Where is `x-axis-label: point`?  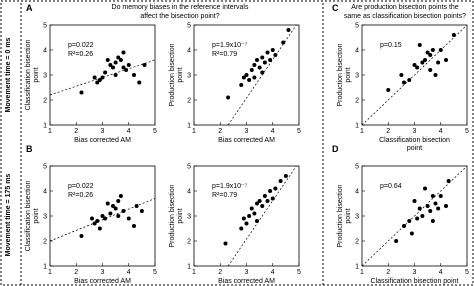 x-axis-label: point is located at coordinates (414, 148).